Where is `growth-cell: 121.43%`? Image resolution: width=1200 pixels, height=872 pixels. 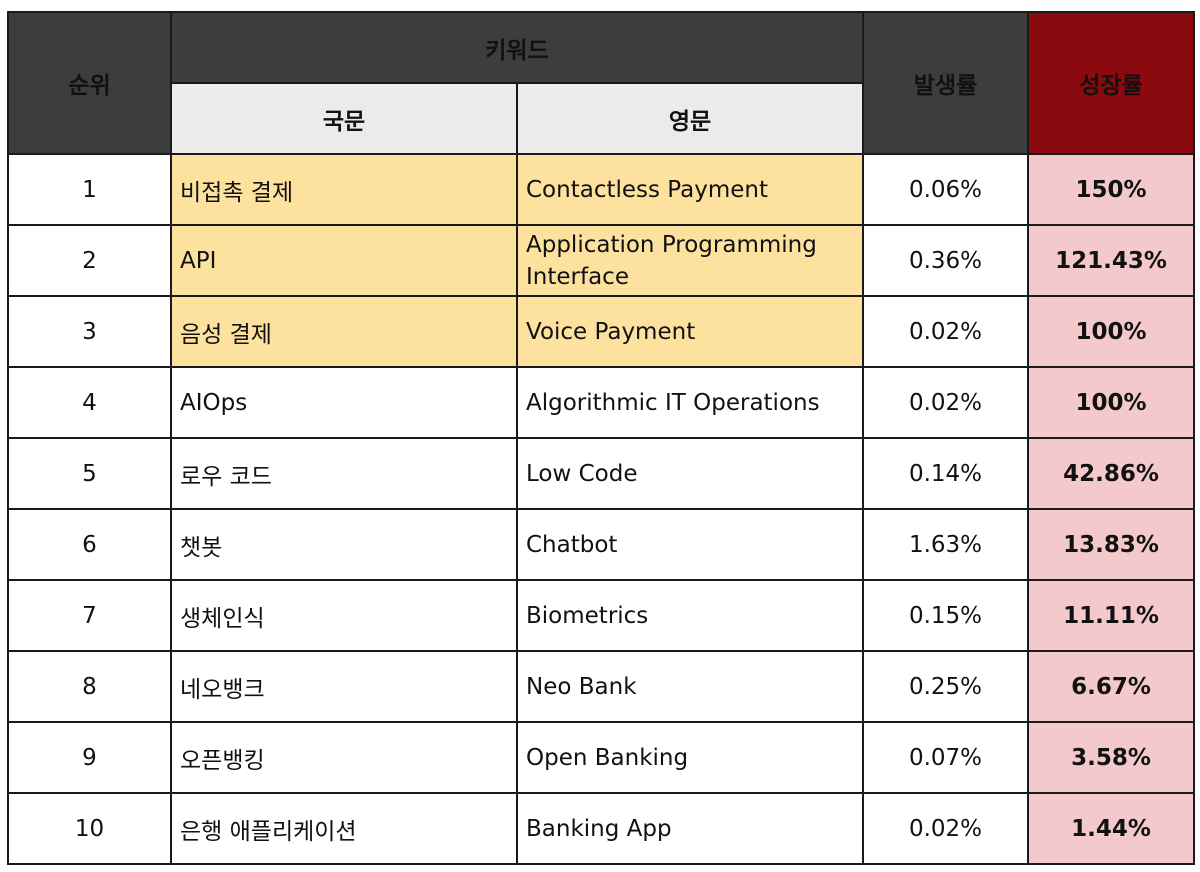 growth-cell: 121.43% is located at coordinates (1111, 260).